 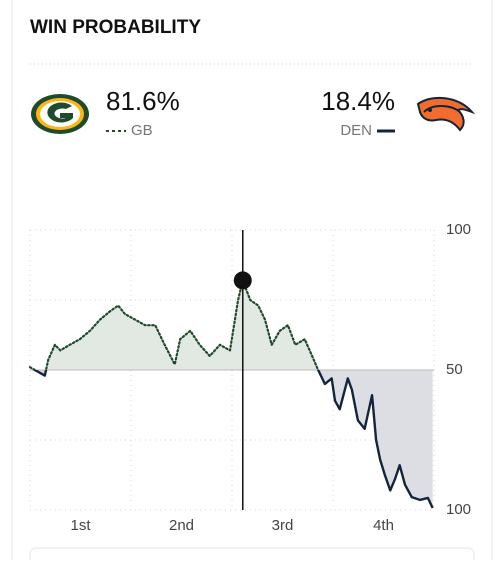 What do you see at coordinates (115, 27) in the screenshot?
I see `card-title: WIN PROBABILITY` at bounding box center [115, 27].